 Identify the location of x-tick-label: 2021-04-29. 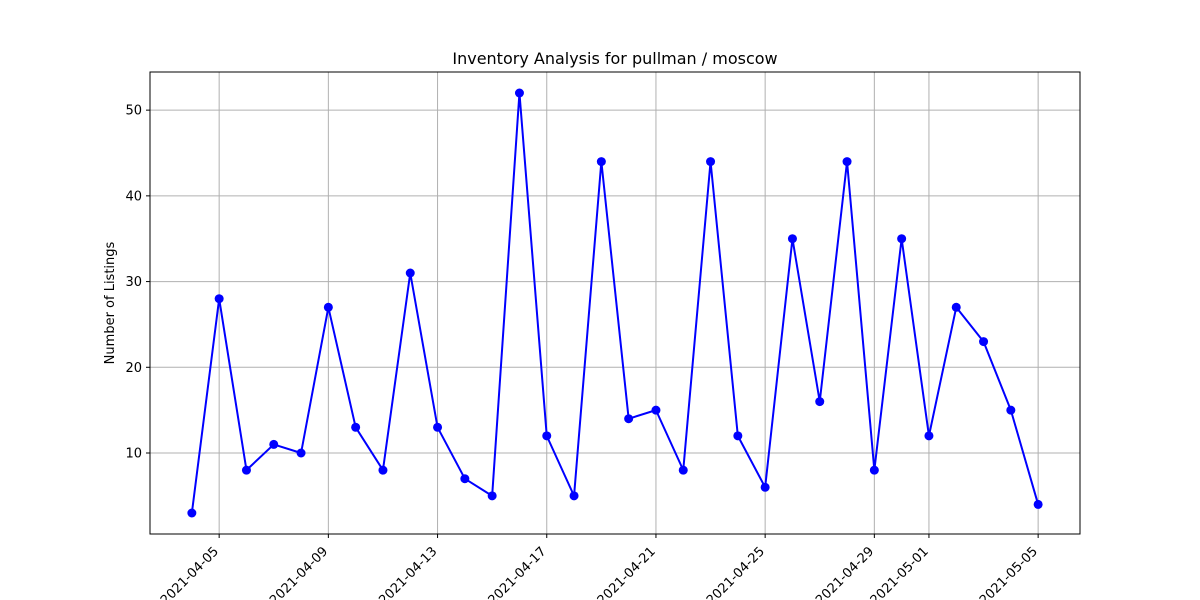
(845, 572).